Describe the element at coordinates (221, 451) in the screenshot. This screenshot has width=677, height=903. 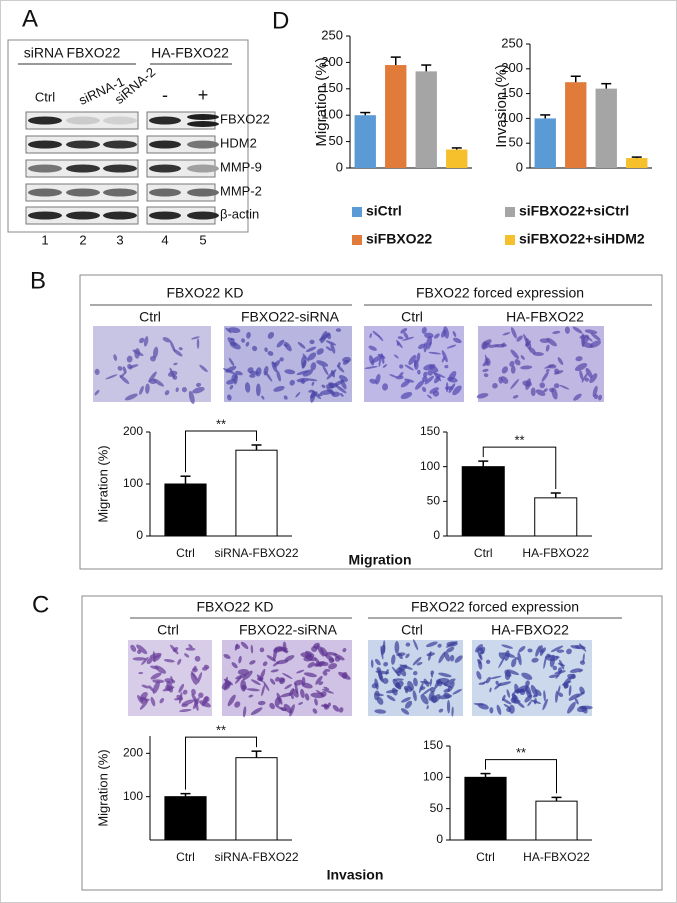
I see `significance-bracket` at that location.